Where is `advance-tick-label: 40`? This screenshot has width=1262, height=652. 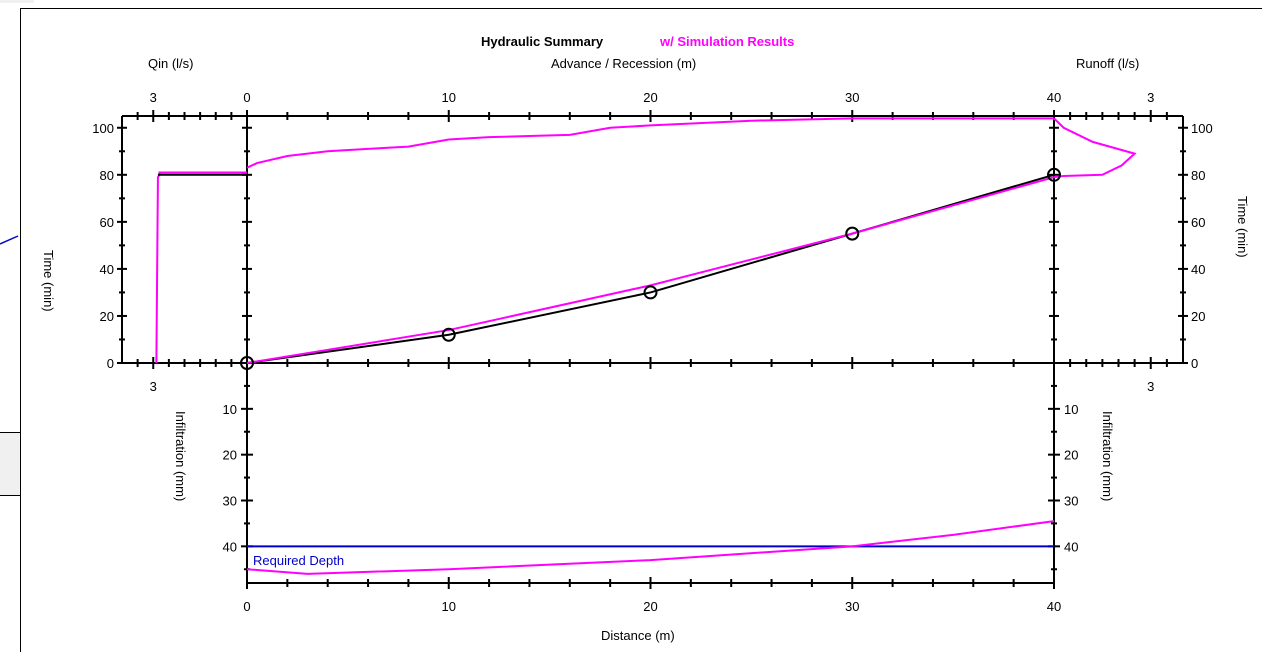 advance-tick-label: 40 is located at coordinates (1054, 97).